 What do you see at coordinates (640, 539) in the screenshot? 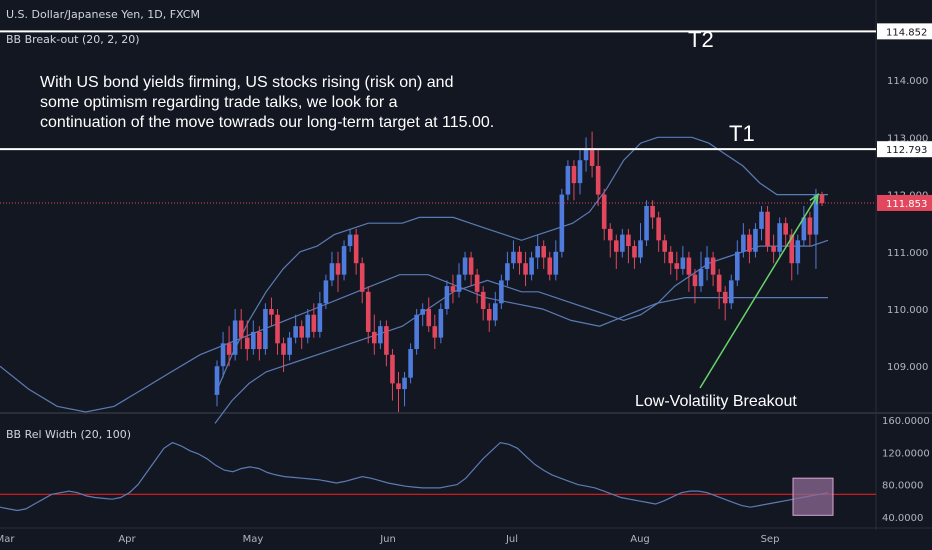
I see `time-tick-label: Aug` at bounding box center [640, 539].